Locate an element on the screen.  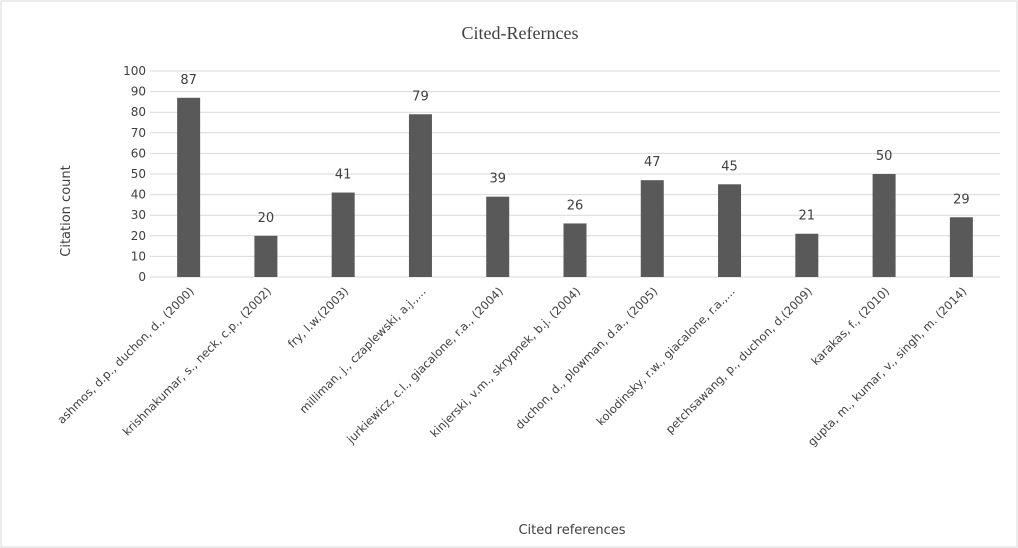
data-label: 21 is located at coordinates (807, 216).